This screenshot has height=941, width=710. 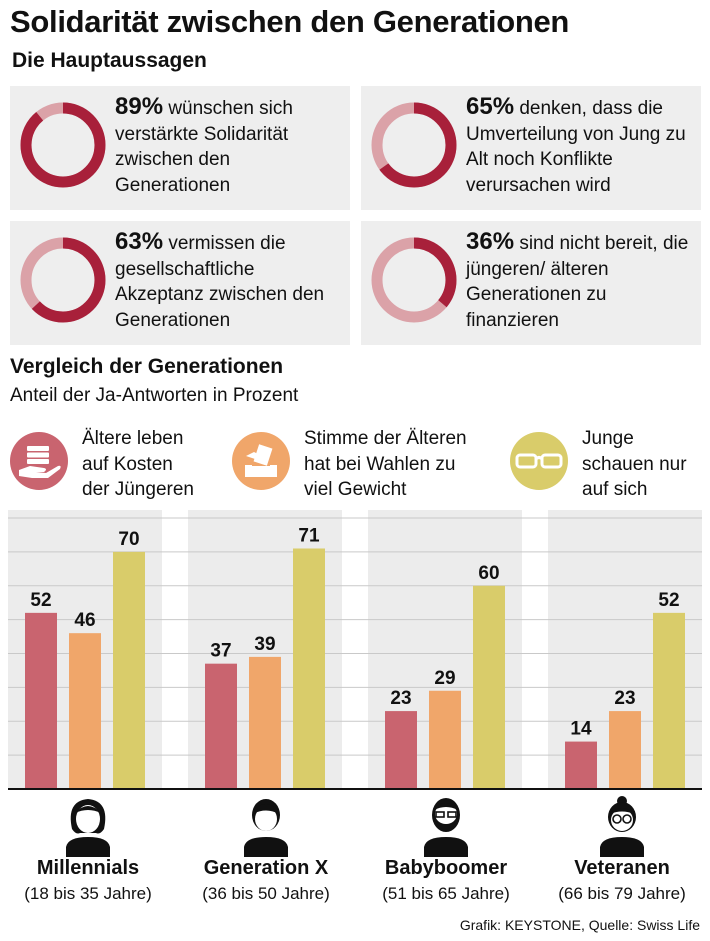 I want to click on bar-value-label: 29, so click(x=444, y=678).